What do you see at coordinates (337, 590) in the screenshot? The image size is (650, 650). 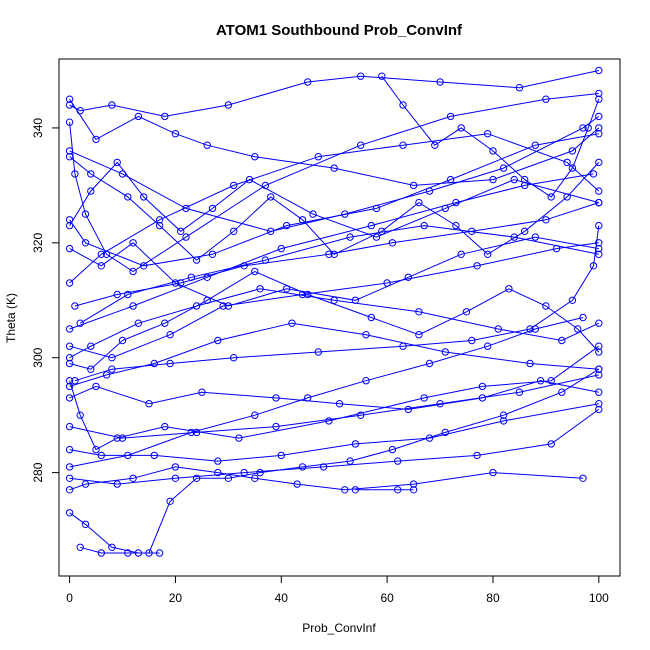 I see `x-axis: 0 20 40 60 80 100` at bounding box center [337, 590].